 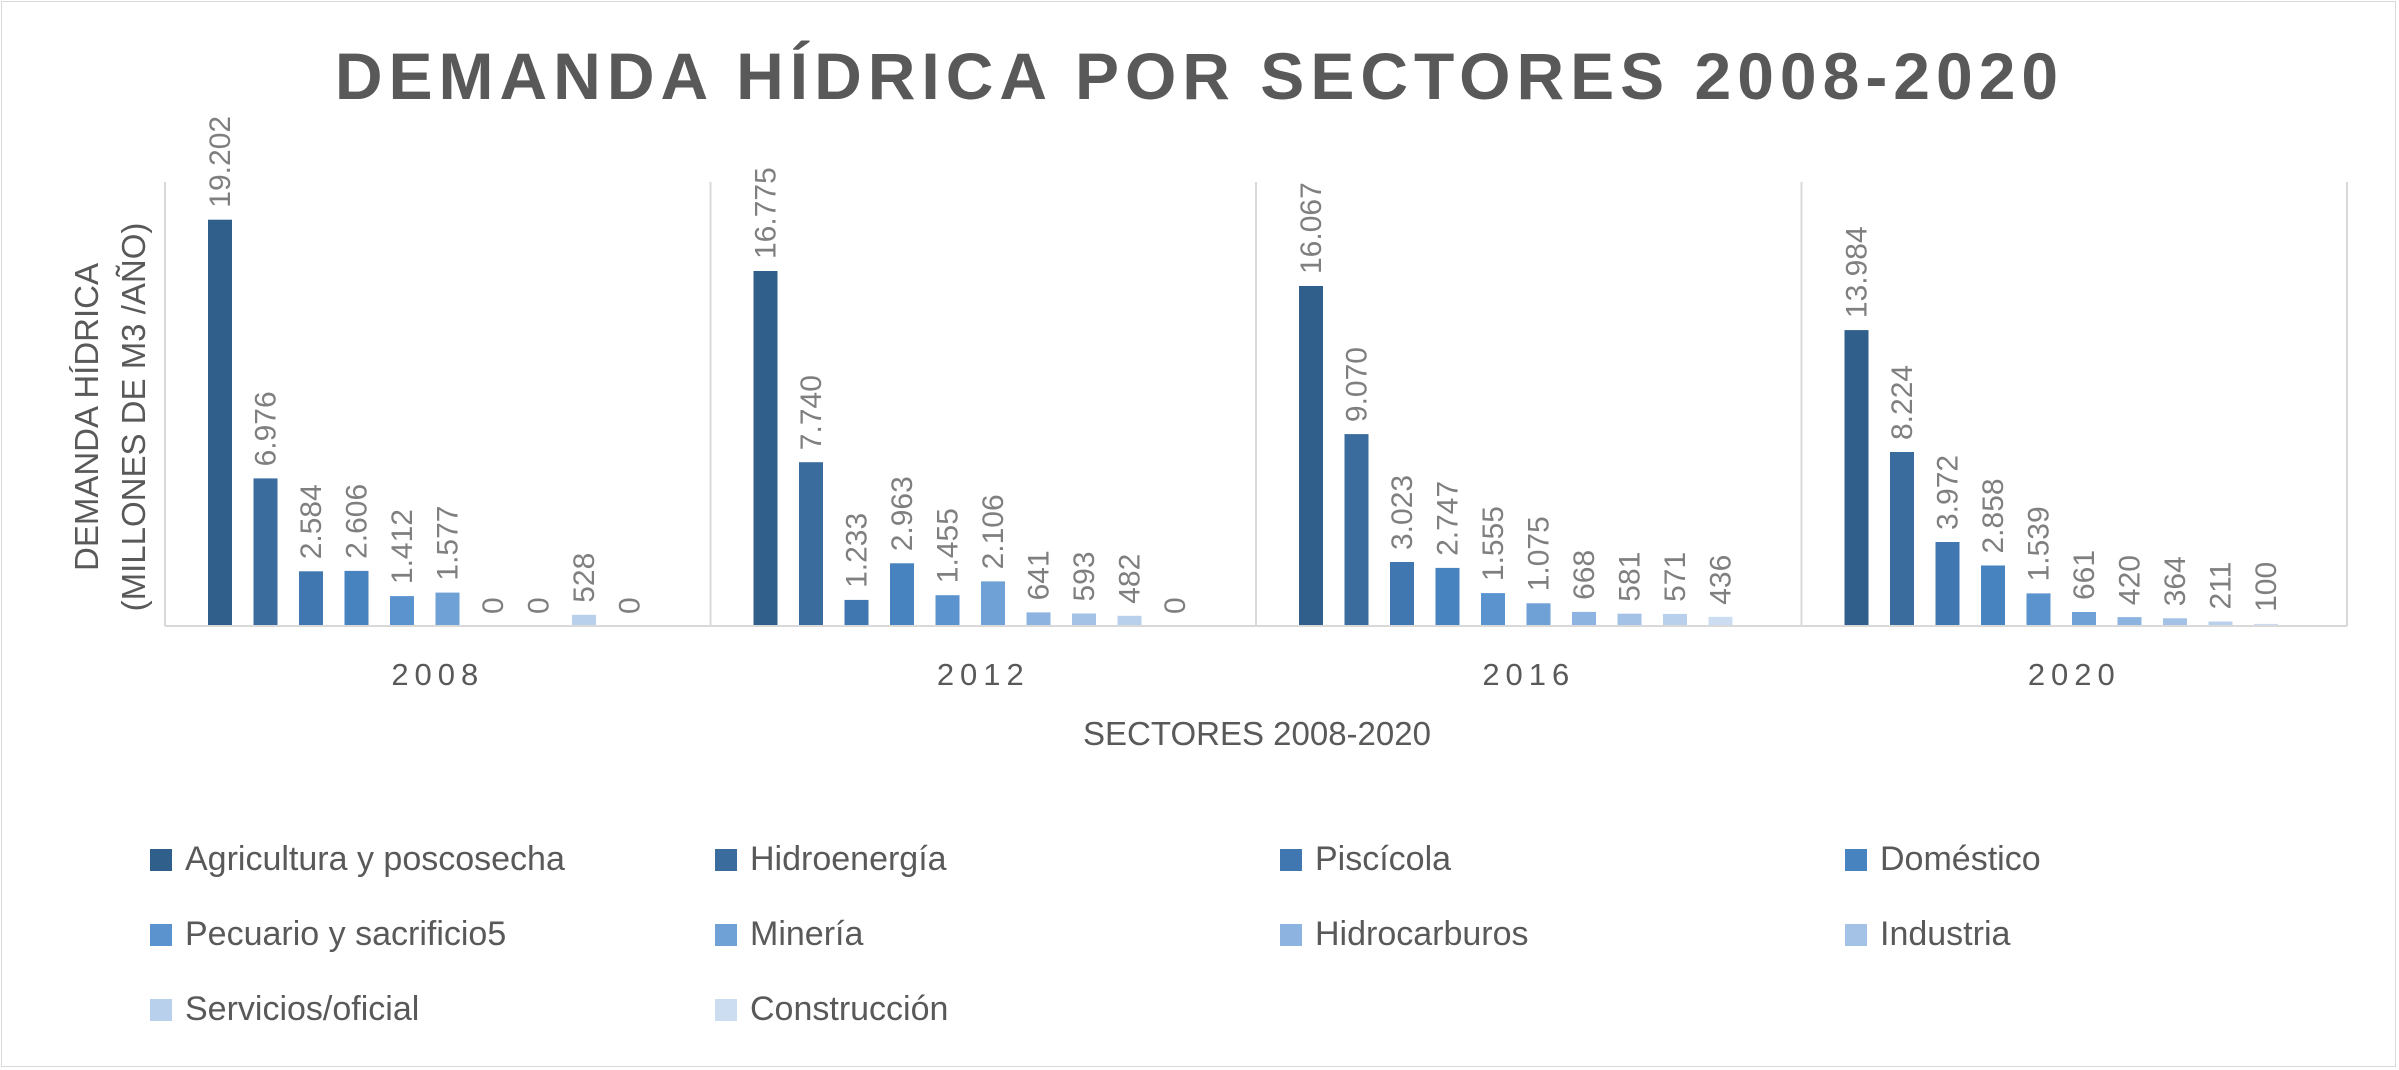 I want to click on legend-item: Hidrocarburos, so click(x=1562, y=934).